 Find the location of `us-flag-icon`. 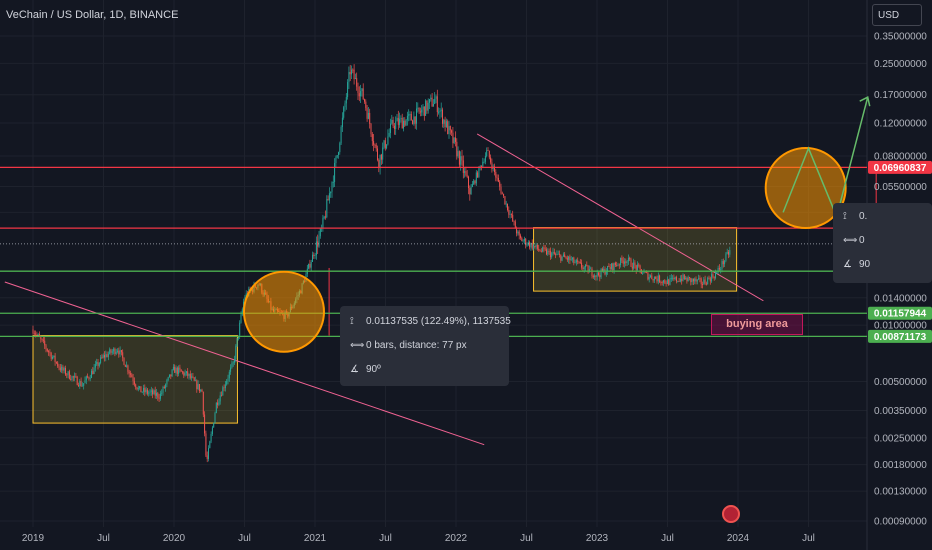

us-flag-icon is located at coordinates (731, 514).